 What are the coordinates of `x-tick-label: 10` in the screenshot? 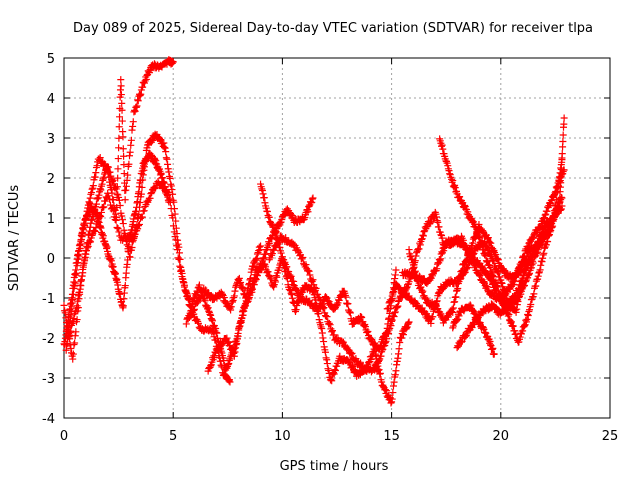 It's located at (282, 436).